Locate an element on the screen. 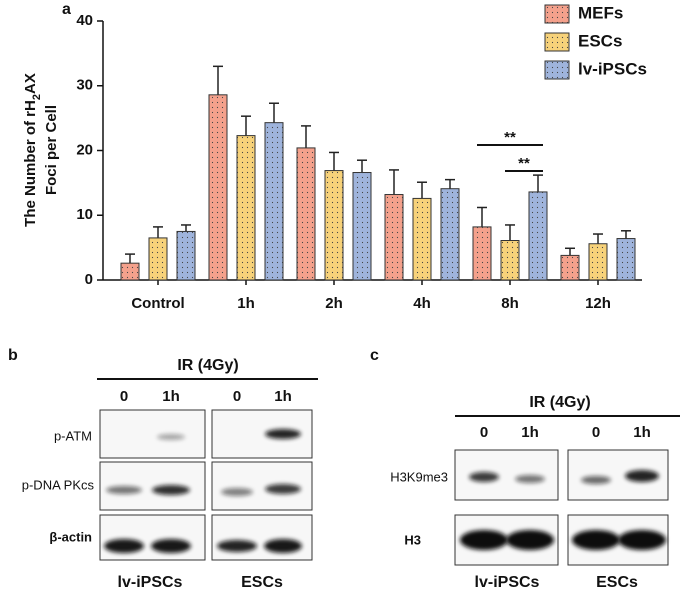  legend-label: MEFs is located at coordinates (600, 12).